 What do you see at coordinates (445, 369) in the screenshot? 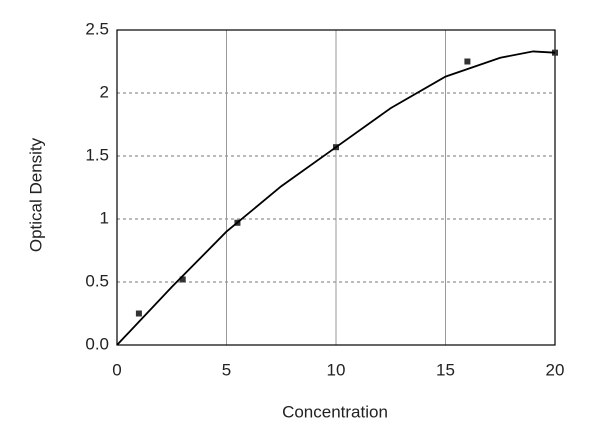
I see `x-tick-label: 15` at bounding box center [445, 369].